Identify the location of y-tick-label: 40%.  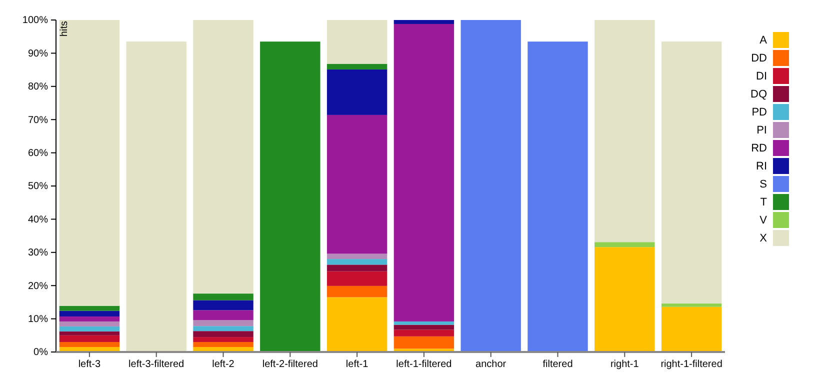
(38, 220).